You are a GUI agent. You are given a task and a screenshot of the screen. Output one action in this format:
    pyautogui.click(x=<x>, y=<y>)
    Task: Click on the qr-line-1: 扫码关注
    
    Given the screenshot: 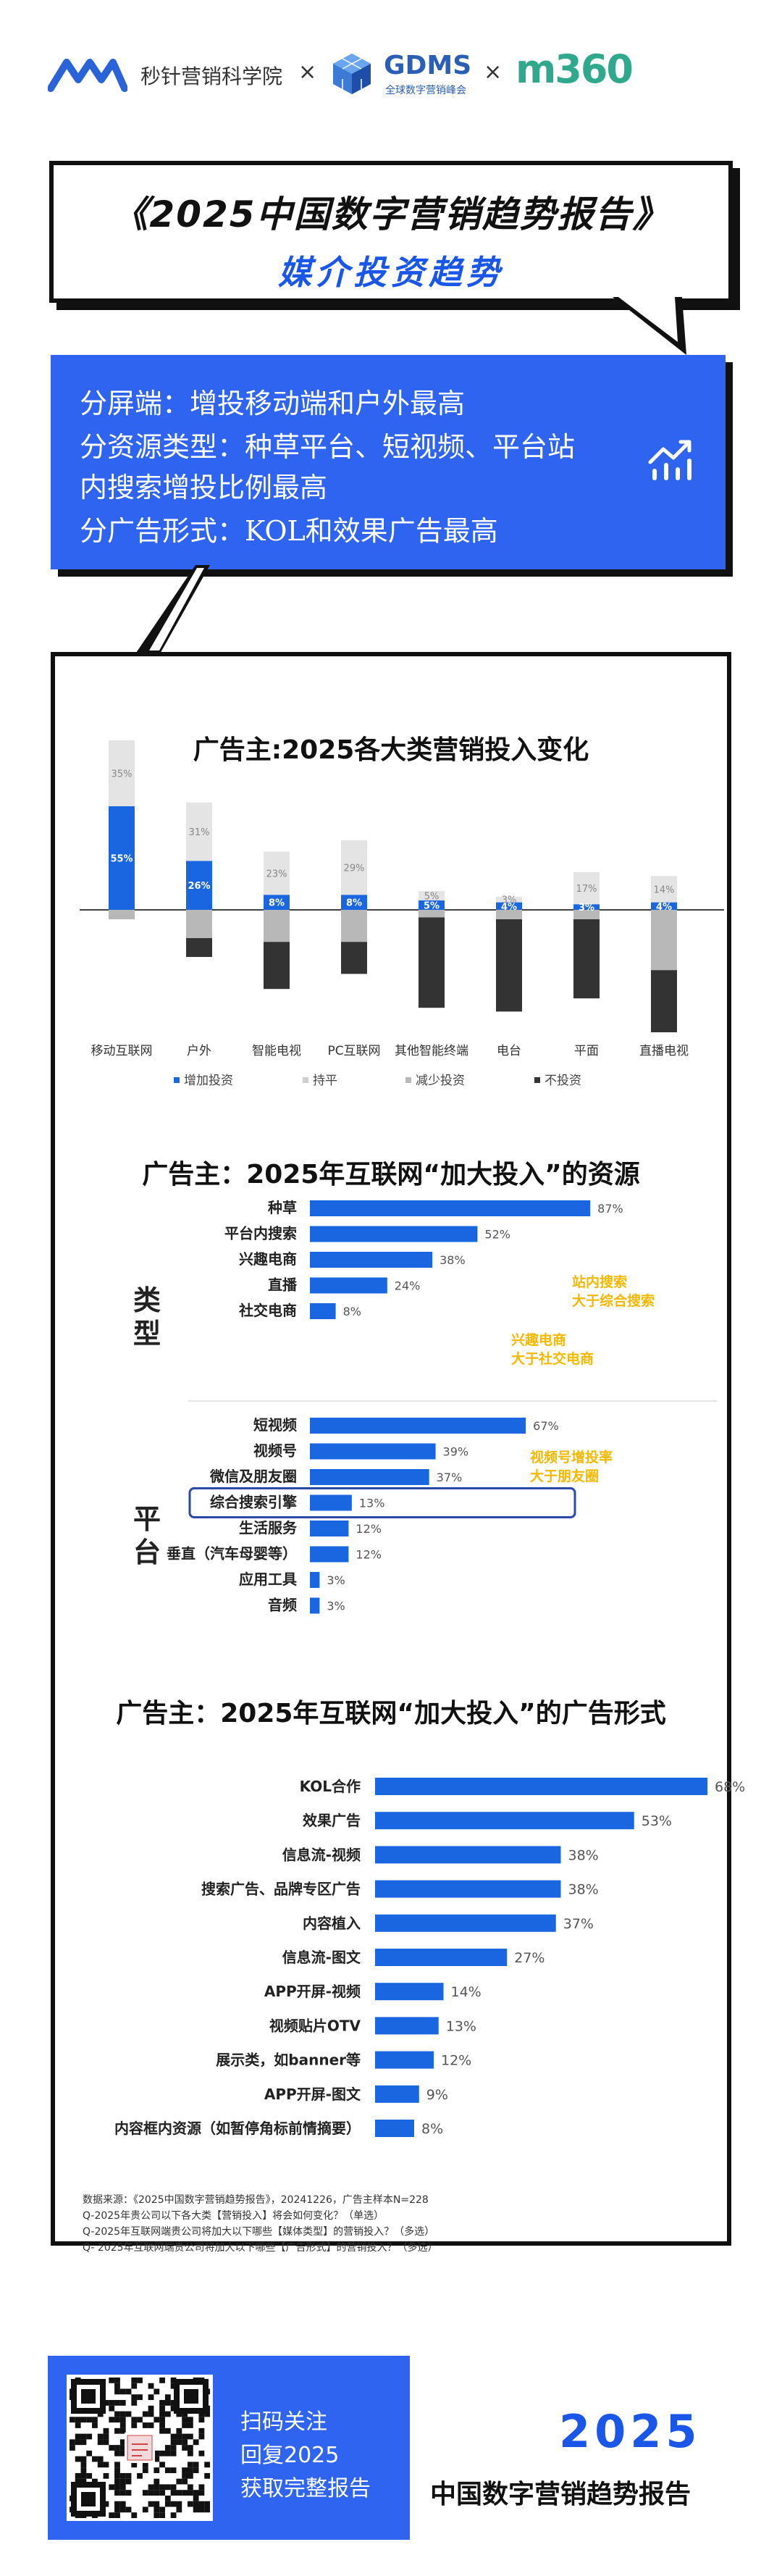 What is the action you would take?
    pyautogui.click(x=283, y=2422)
    